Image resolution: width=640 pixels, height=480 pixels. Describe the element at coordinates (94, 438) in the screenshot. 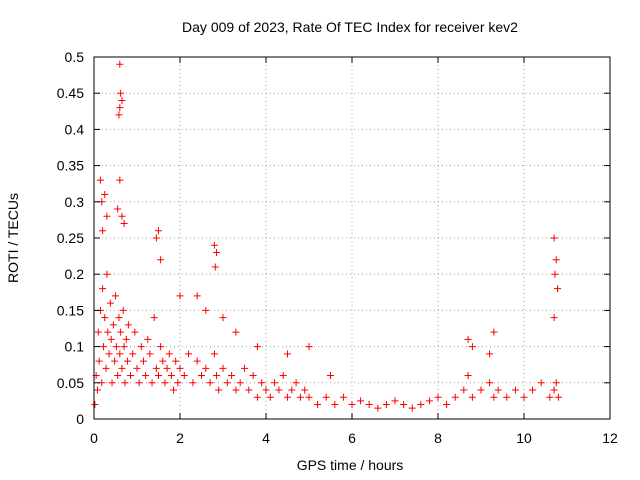

I see `x-tick-label: 0` at that location.